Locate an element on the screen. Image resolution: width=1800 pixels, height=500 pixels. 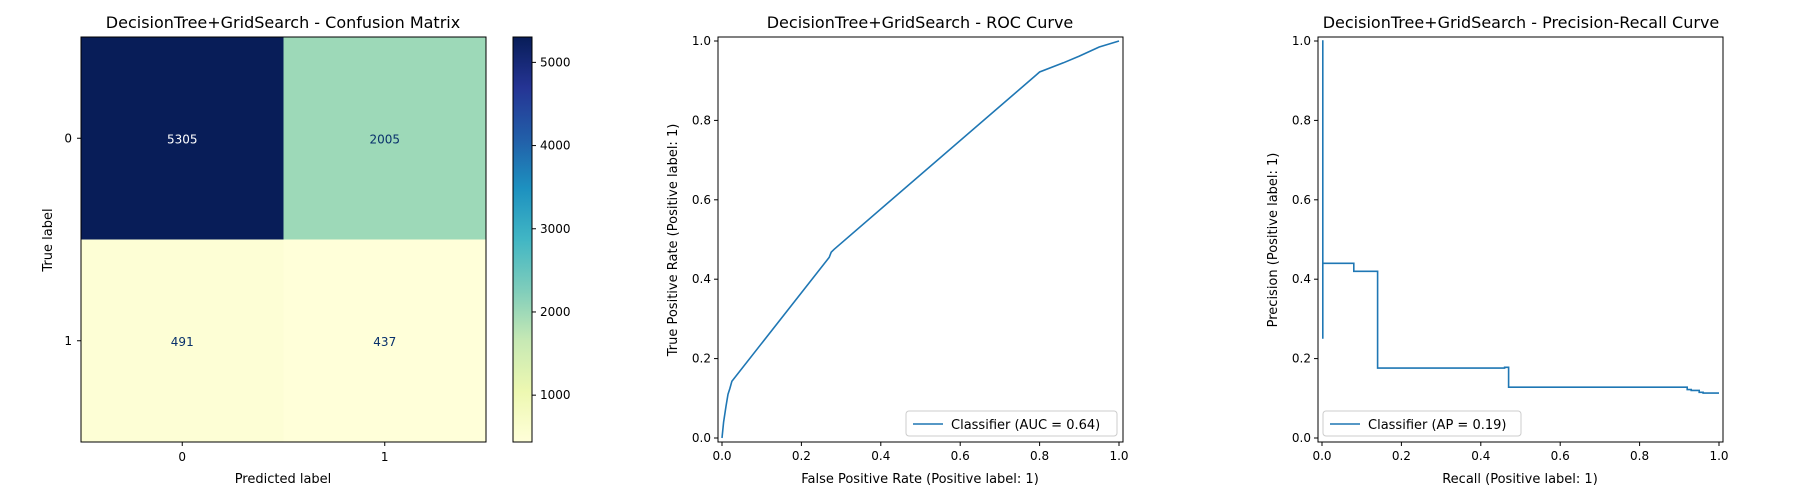
matrix-cell-value: 5305 is located at coordinates (182, 139).